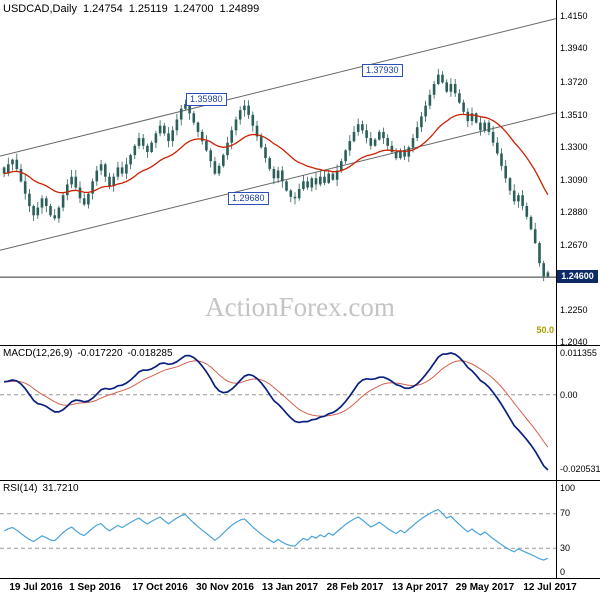 The image size is (600, 600). I want to click on x-axis-date-label: 13 Apr 2017, so click(420, 587).